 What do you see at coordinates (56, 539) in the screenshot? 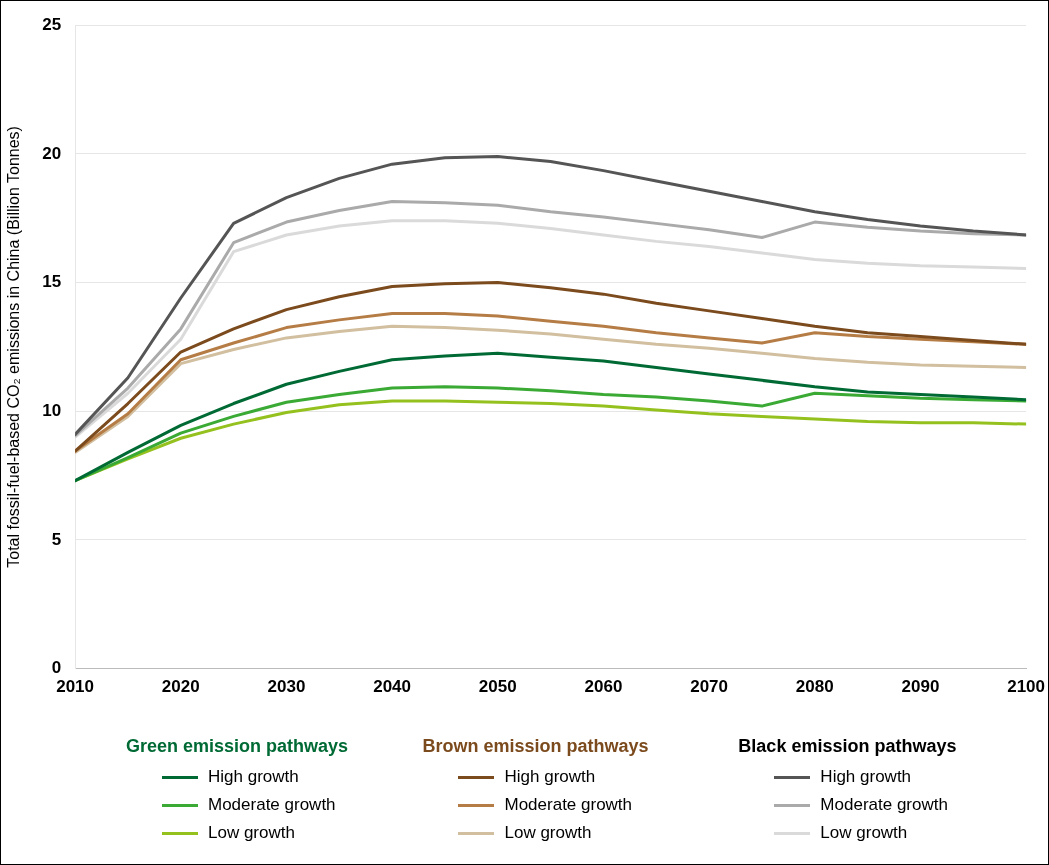
I see `y-tick-label: 5` at bounding box center [56, 539].